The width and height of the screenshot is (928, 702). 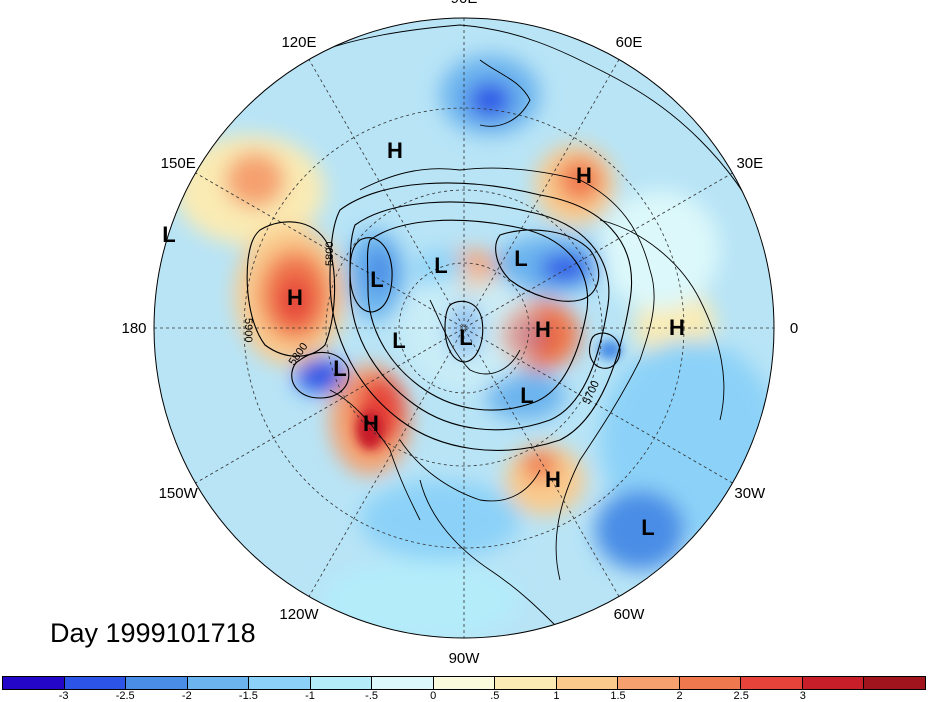 I want to click on colorbar, so click(x=464, y=683).